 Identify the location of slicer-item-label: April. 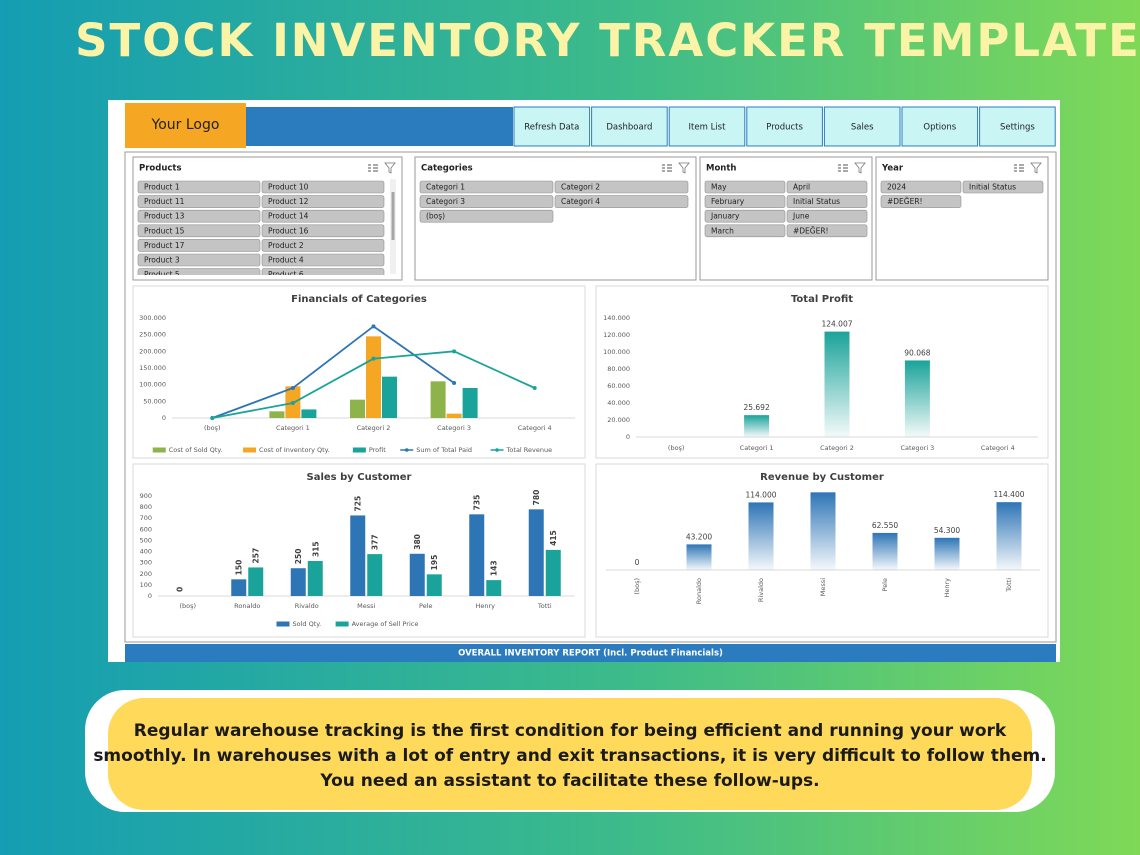
(801, 187).